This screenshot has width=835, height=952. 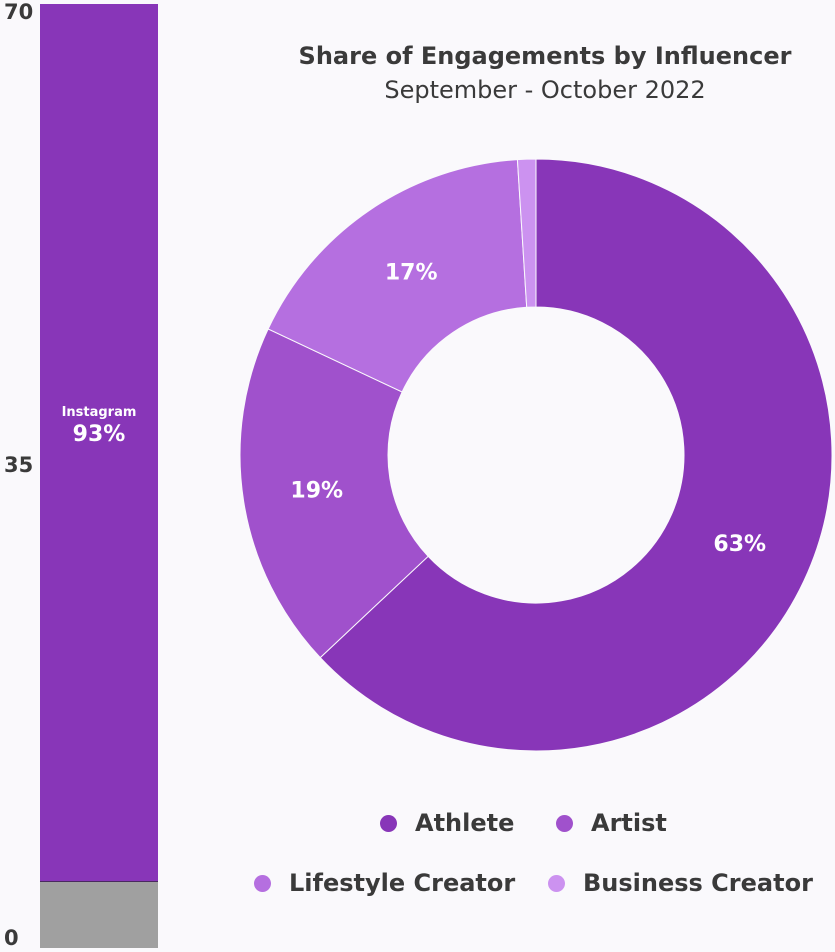 I want to click on y-tick-label-mid: 35, so click(x=19, y=465).